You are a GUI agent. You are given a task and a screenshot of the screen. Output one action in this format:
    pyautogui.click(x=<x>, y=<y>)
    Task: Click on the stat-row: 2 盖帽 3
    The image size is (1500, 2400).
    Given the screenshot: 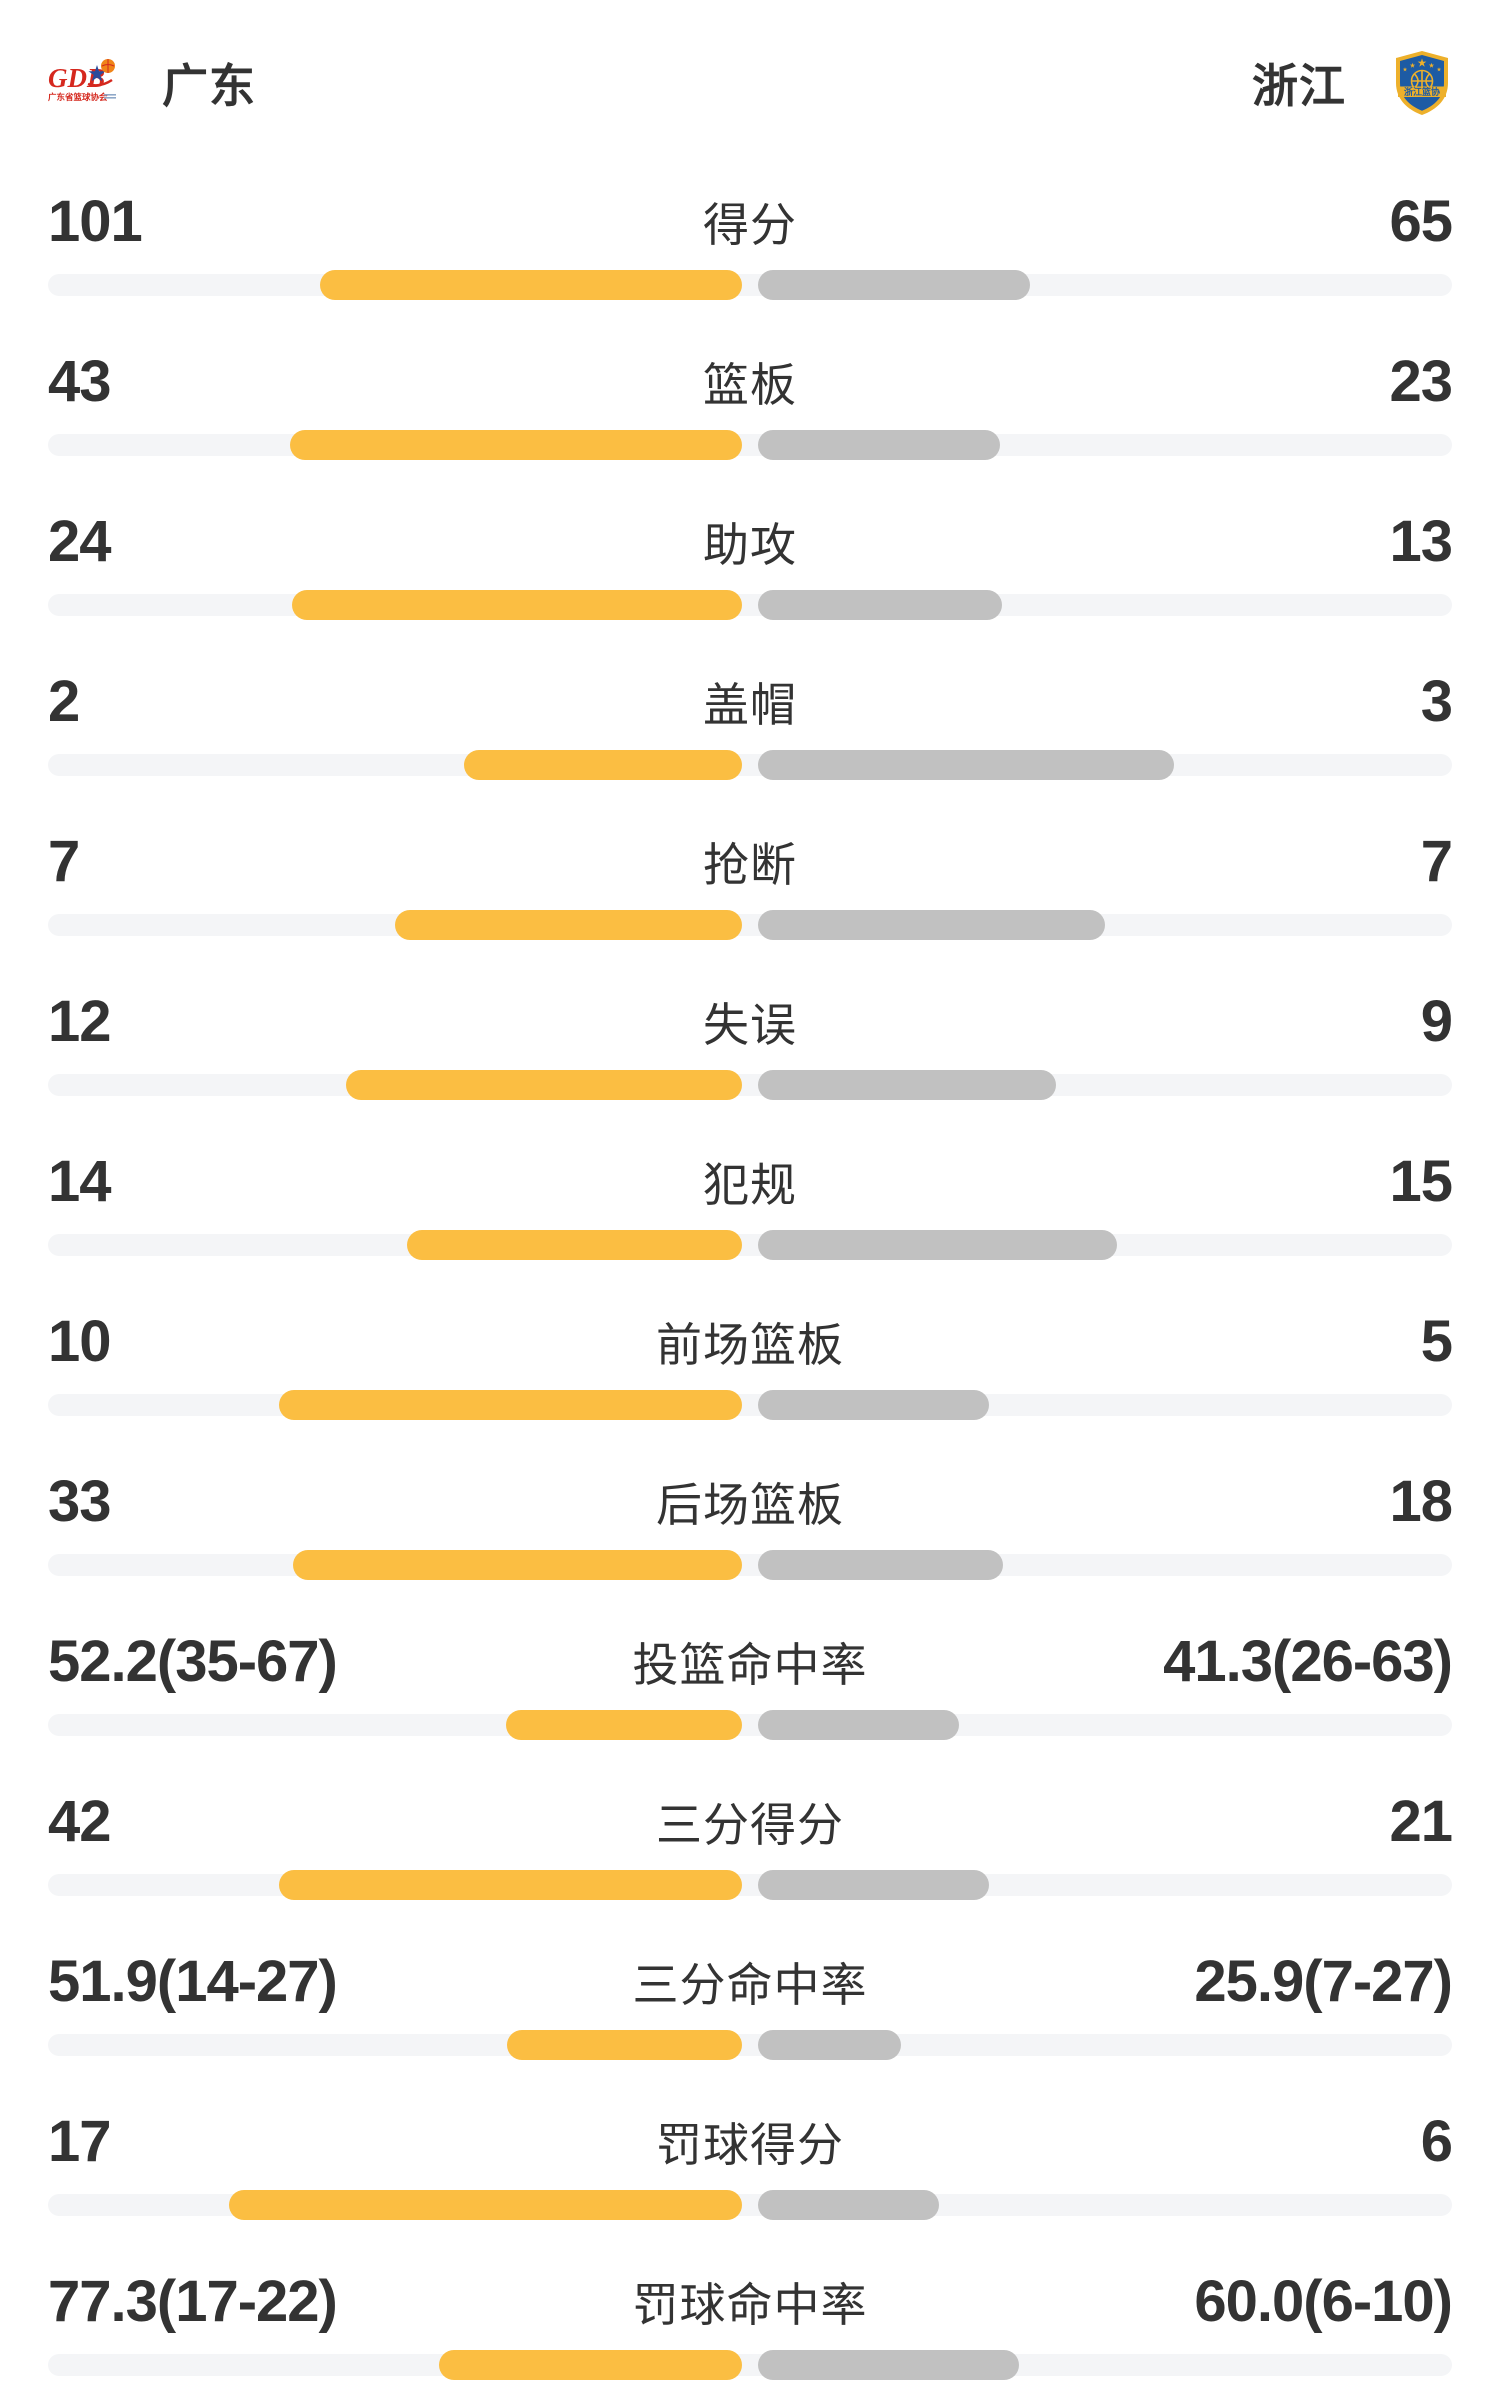 What is the action you would take?
    pyautogui.click(x=750, y=724)
    